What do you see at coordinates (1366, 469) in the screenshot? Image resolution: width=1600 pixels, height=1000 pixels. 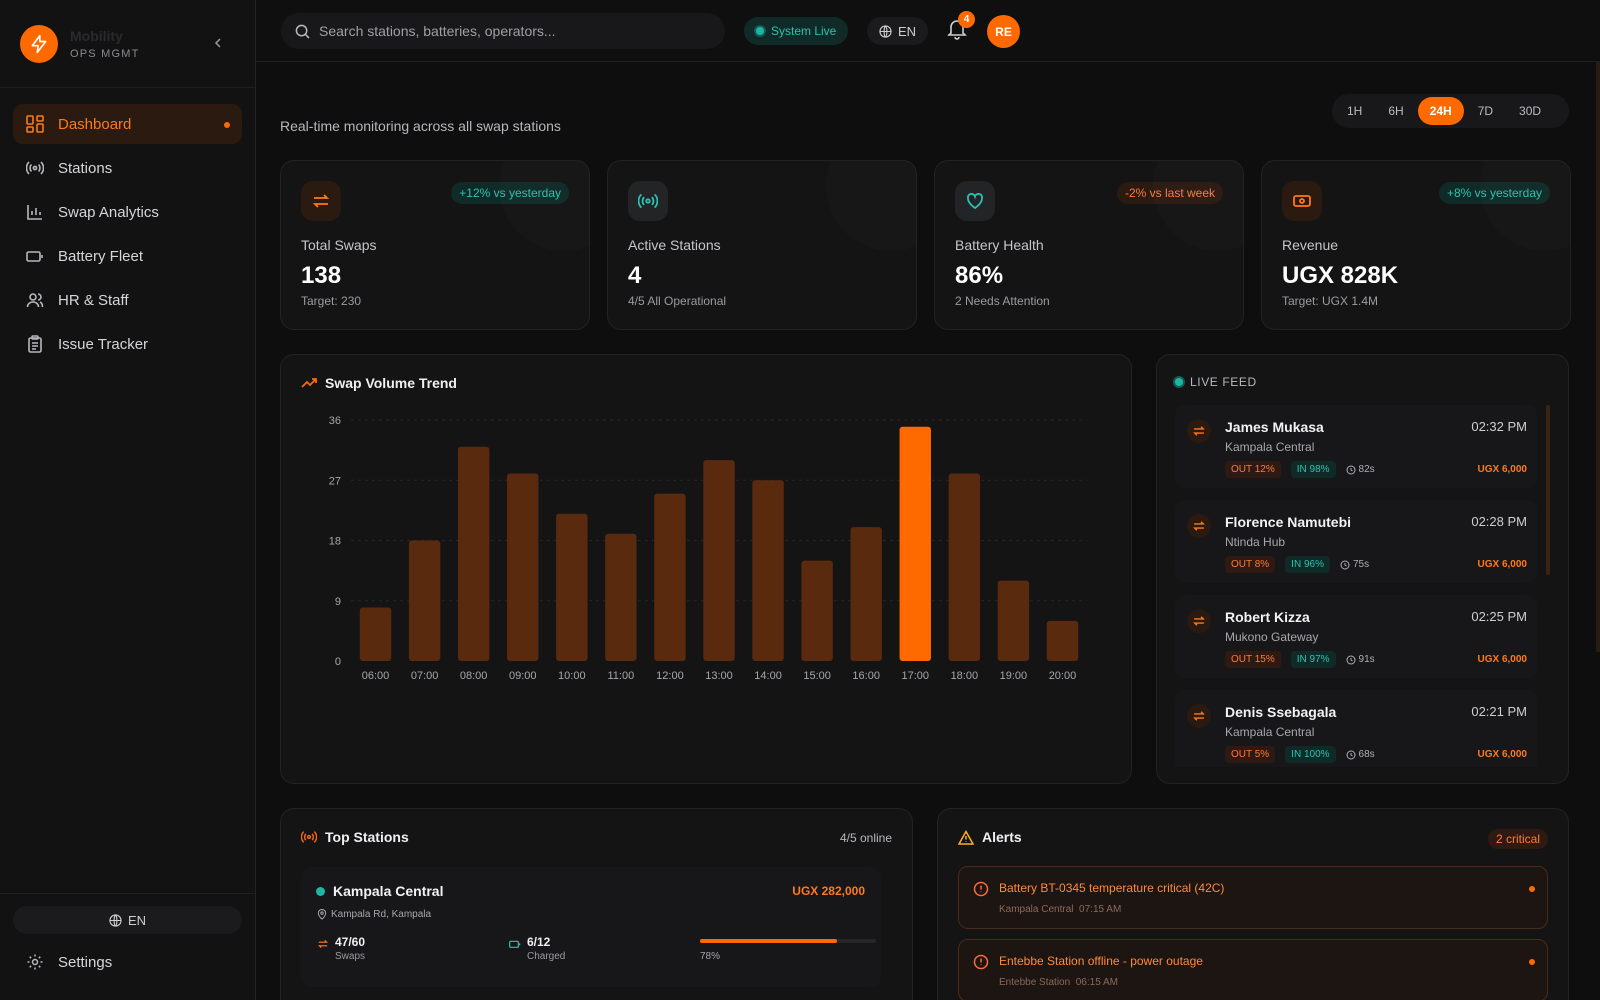 I see `duration-value: 82s` at bounding box center [1366, 469].